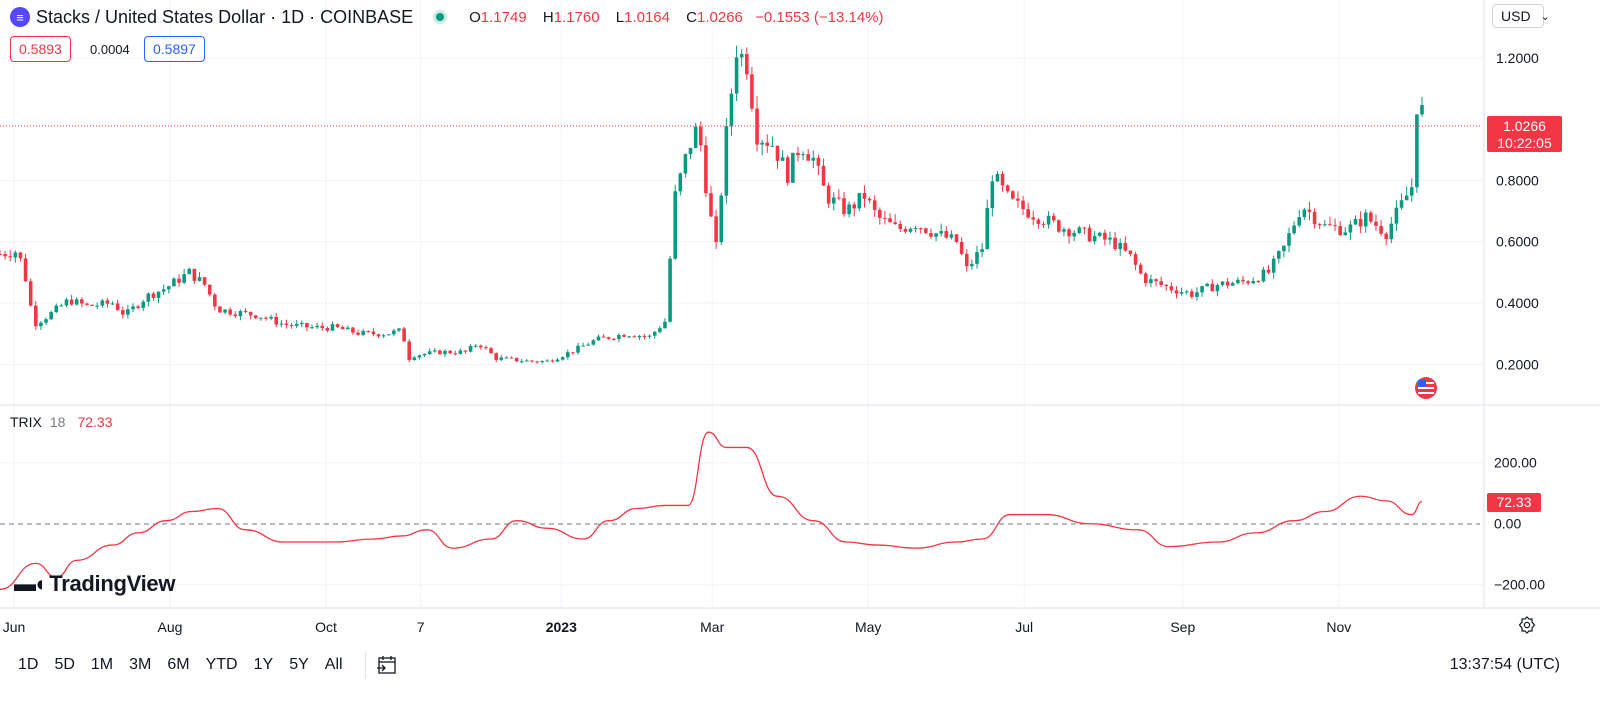  Describe the element at coordinates (387, 665) in the screenshot. I see `goto-date-icon` at that location.